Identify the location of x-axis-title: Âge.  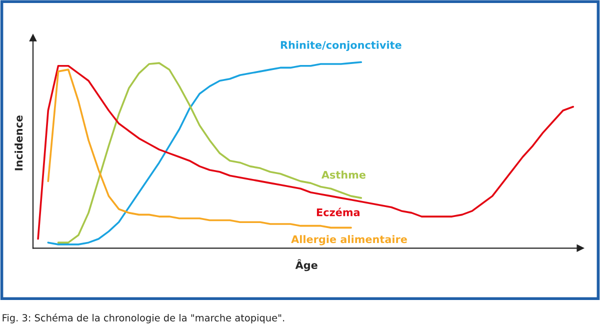
(306, 265).